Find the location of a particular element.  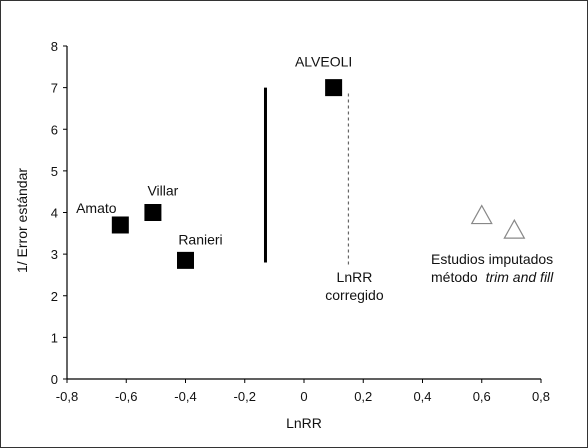

corrected-annotation-line: corregido is located at coordinates (354, 295).